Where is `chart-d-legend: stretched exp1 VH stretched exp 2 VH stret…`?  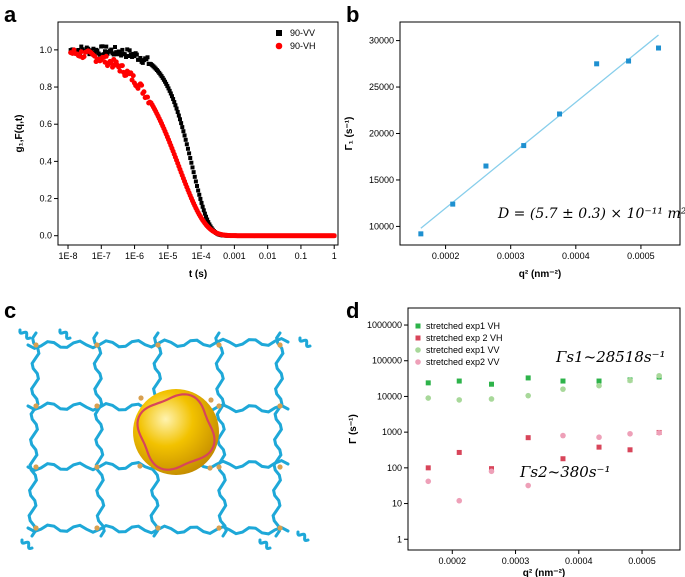
chart-d-legend: stretched exp1 VH stretched exp 2 VH stret… is located at coordinates (459, 344).